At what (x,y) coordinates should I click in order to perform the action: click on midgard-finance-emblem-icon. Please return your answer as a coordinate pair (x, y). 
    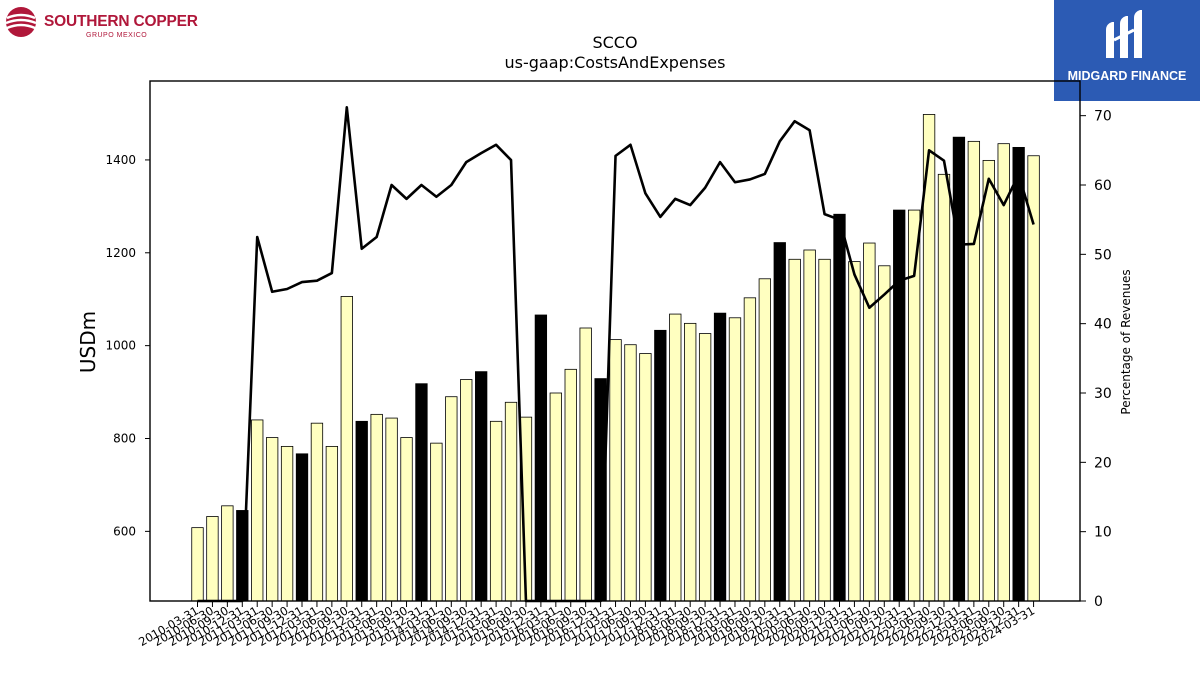
    Looking at the image, I should click on (1124, 34).